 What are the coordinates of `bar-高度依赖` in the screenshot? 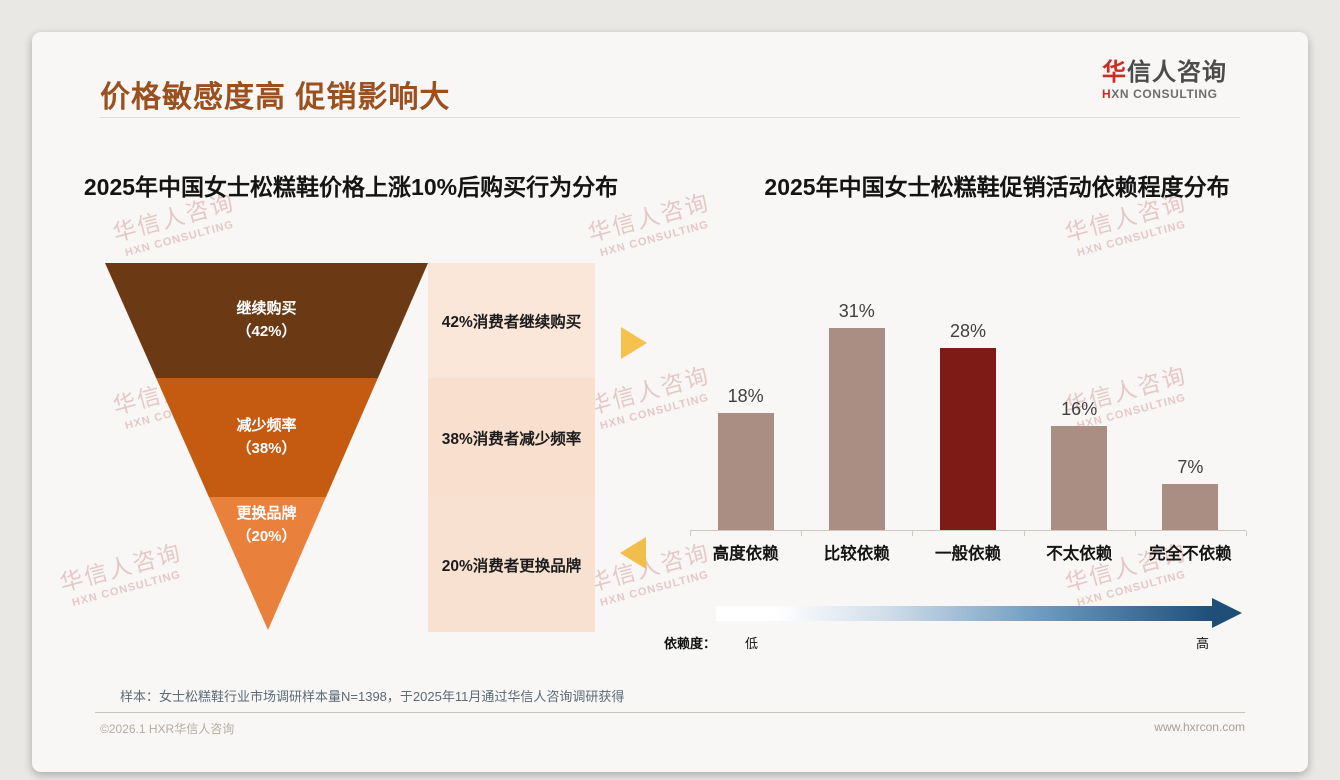 It's located at (745, 471).